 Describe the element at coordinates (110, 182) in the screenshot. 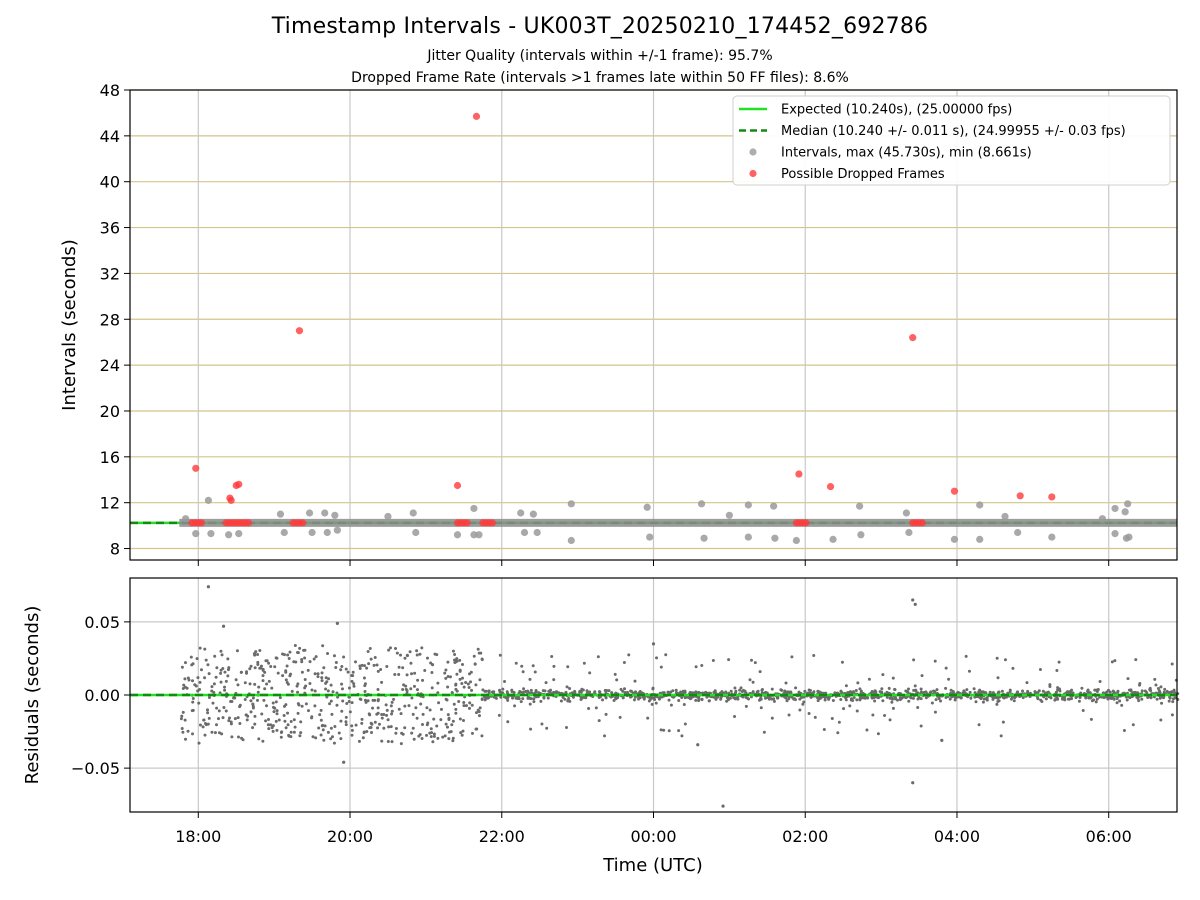

I see `y-tick-label: 40` at that location.